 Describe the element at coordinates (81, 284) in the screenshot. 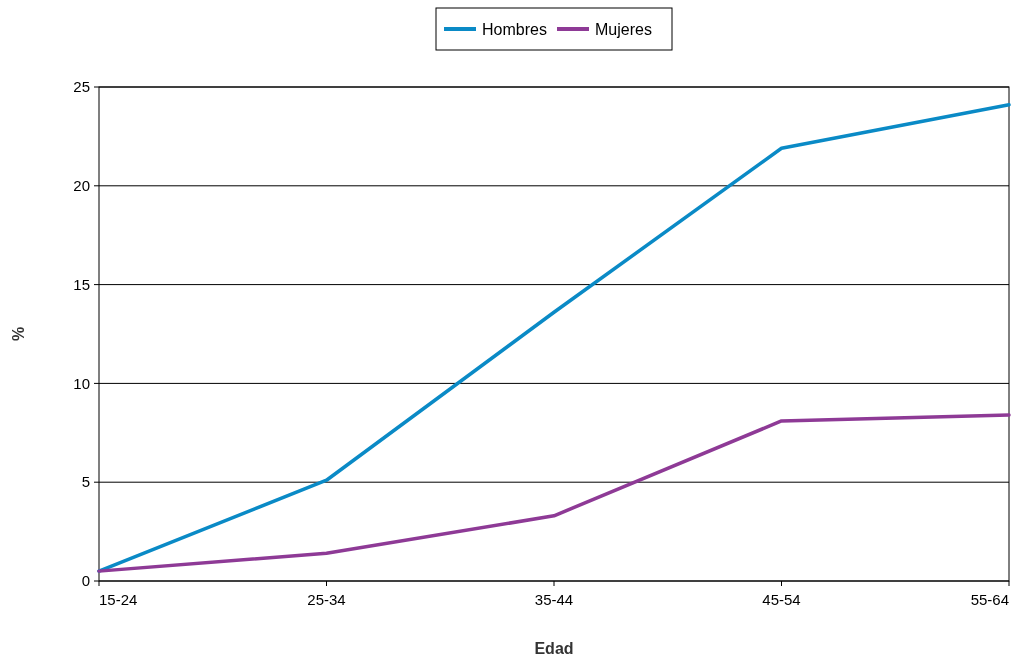

I see `y-tick-label: 15` at that location.